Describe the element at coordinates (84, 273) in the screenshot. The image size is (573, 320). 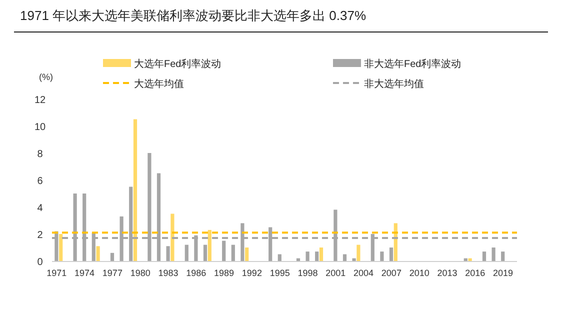
I see `x-tick-label: 1974` at that location.